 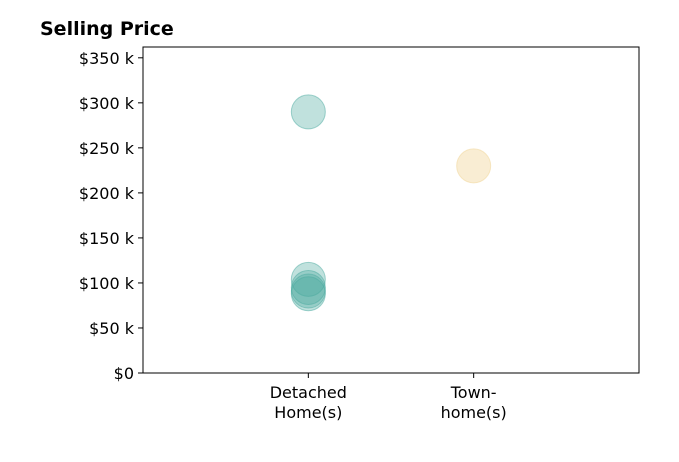 I want to click on y-tick-label: $100 k, so click(x=107, y=283).